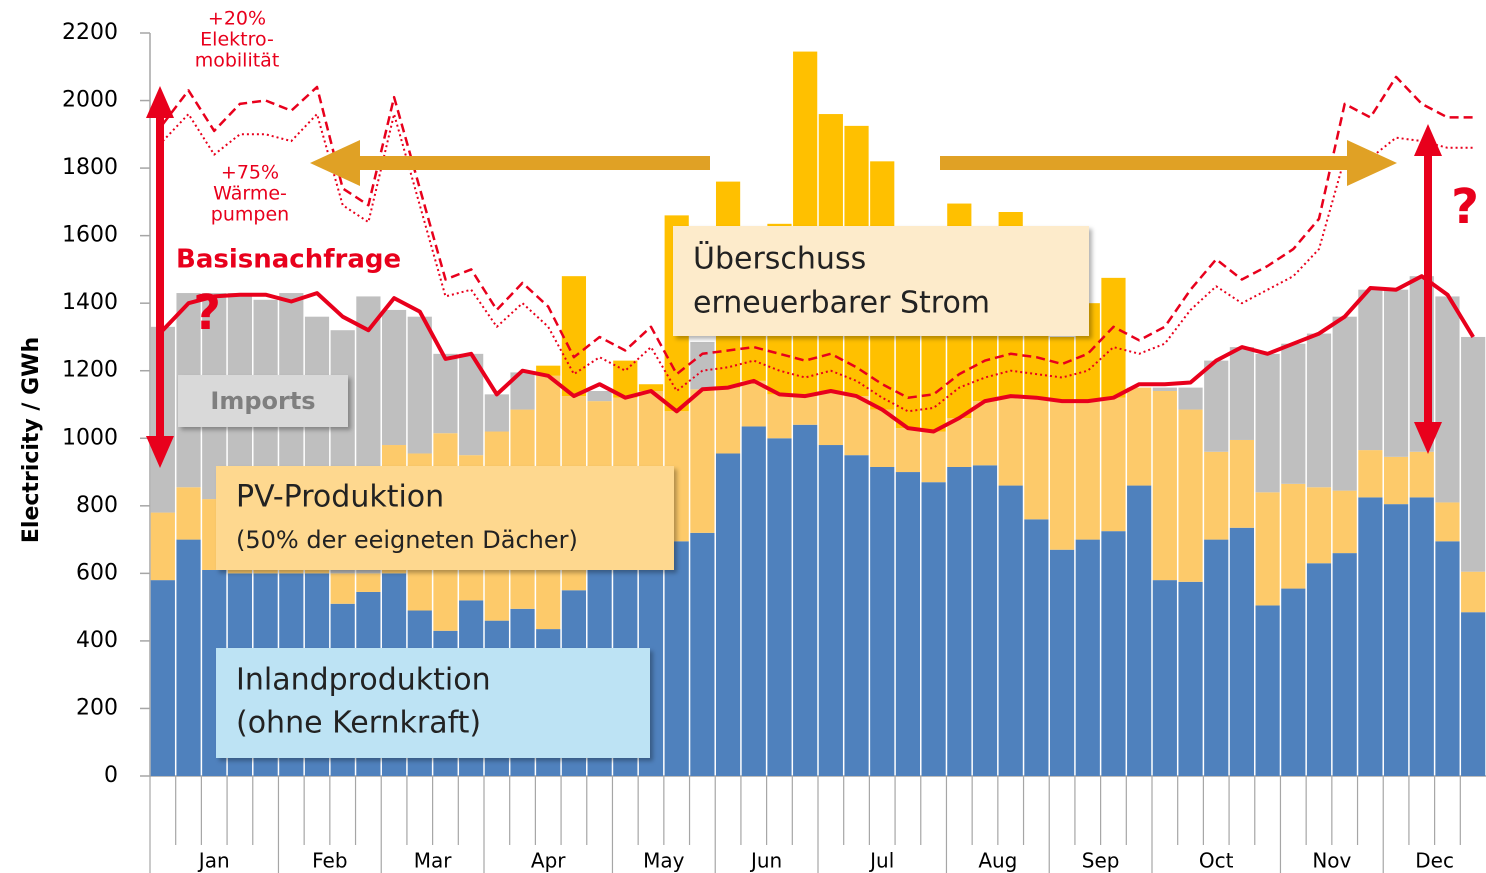  I want to click on x-tick-label: Nov, so click(1331, 861).